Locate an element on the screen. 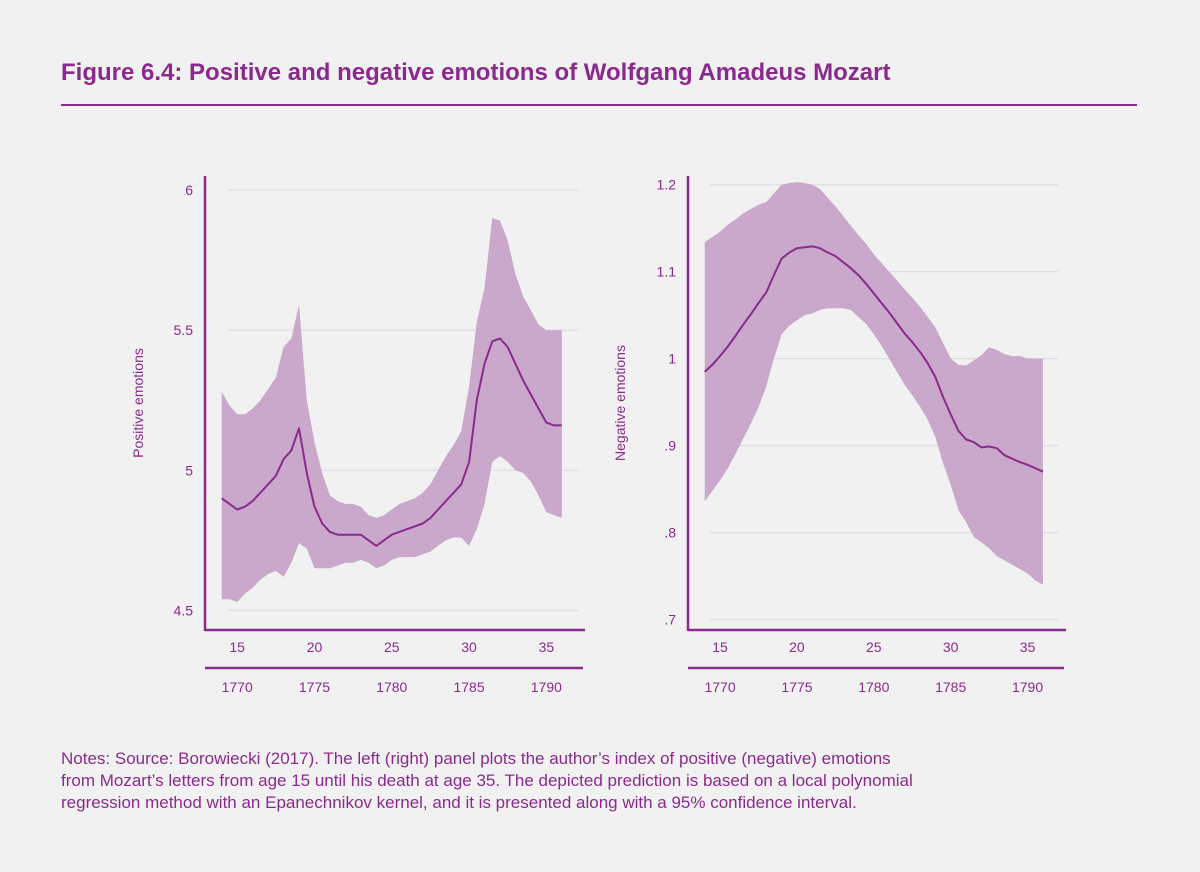 This screenshot has height=872, width=1200. y-tick-label: 1.1 is located at coordinates (667, 272).